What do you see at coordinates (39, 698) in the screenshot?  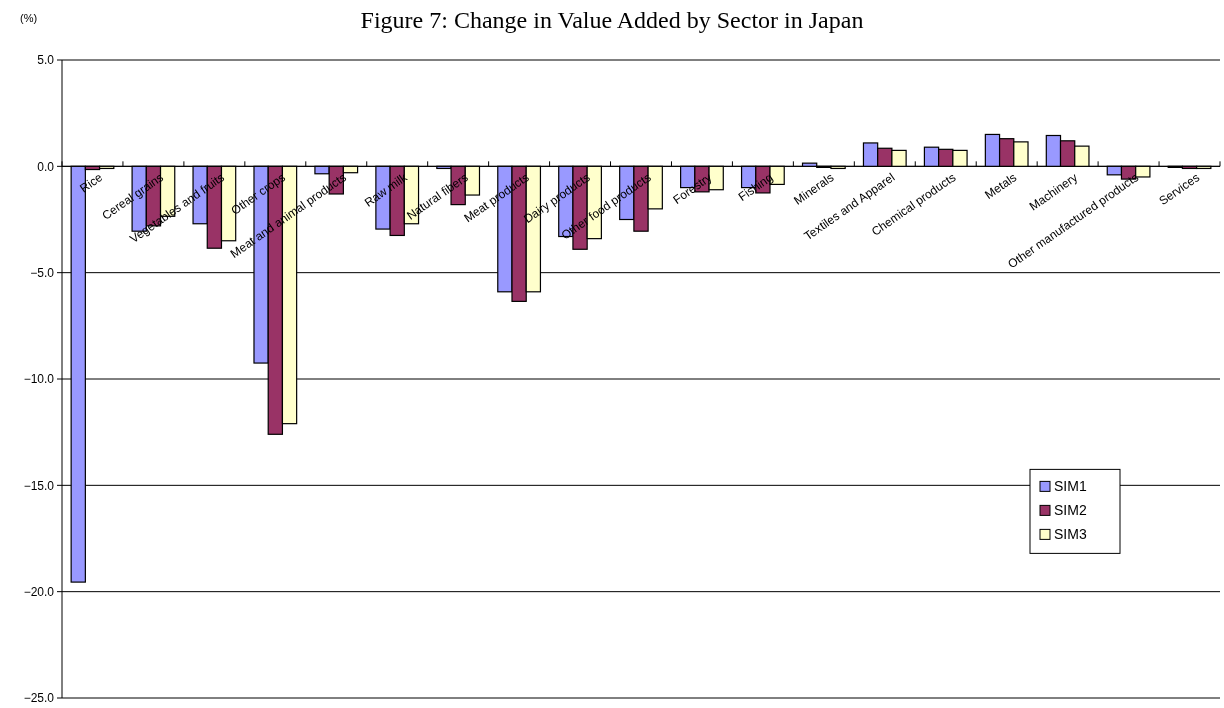 I see `y-tick-label: −25.0` at bounding box center [39, 698].